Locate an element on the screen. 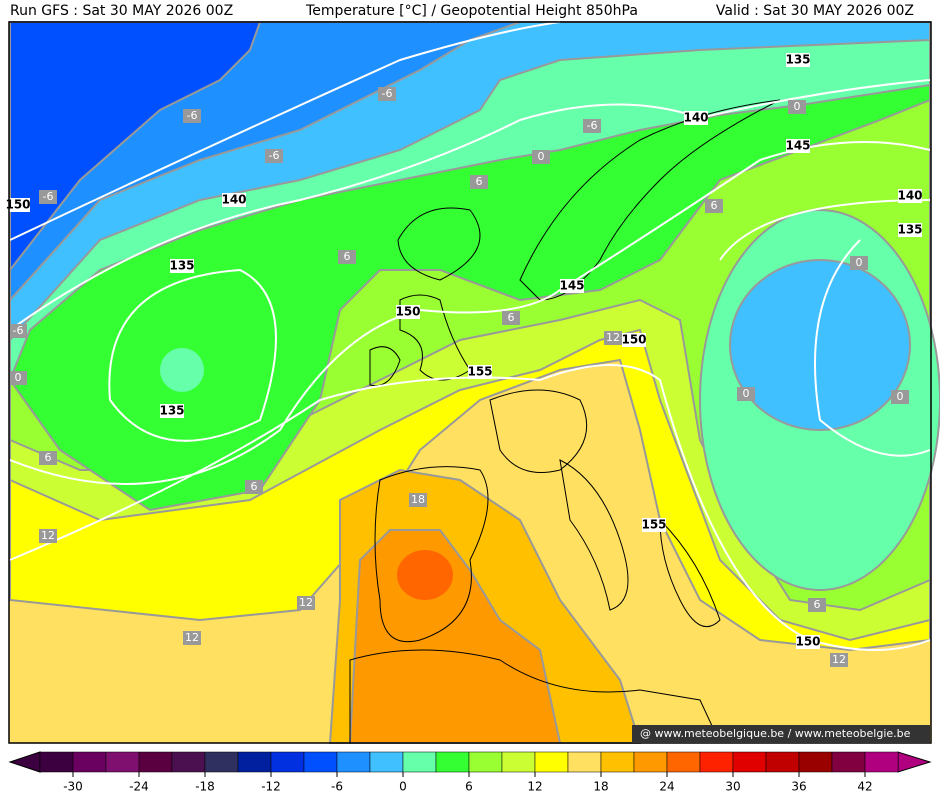 This screenshot has width=940, height=800. colorbar-tick-label: 6 is located at coordinates (469, 787).